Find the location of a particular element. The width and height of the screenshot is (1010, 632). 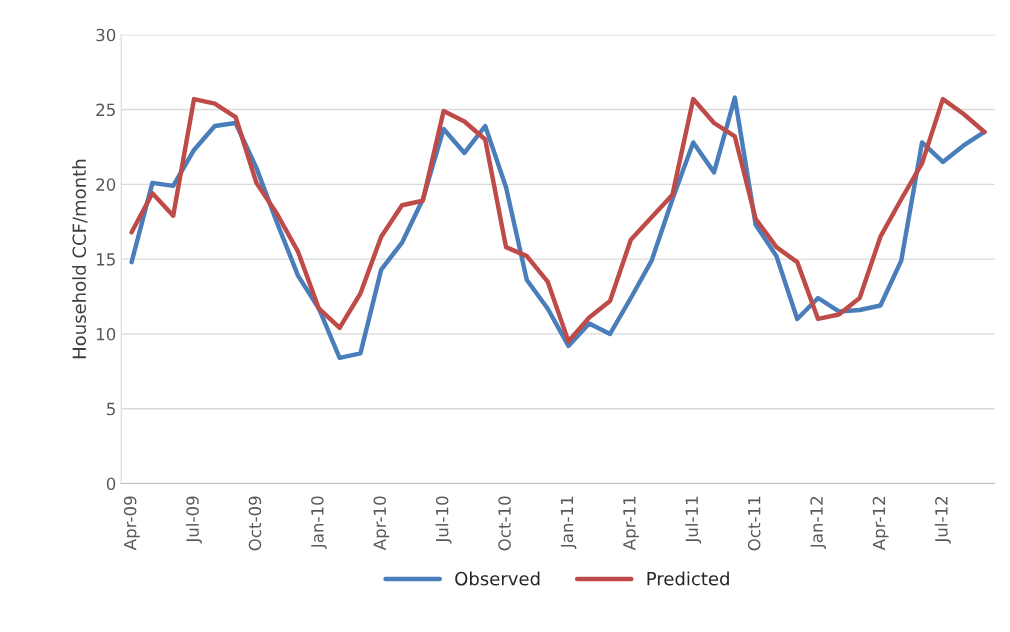

y-tick-label: 15 is located at coordinates (105, 259).